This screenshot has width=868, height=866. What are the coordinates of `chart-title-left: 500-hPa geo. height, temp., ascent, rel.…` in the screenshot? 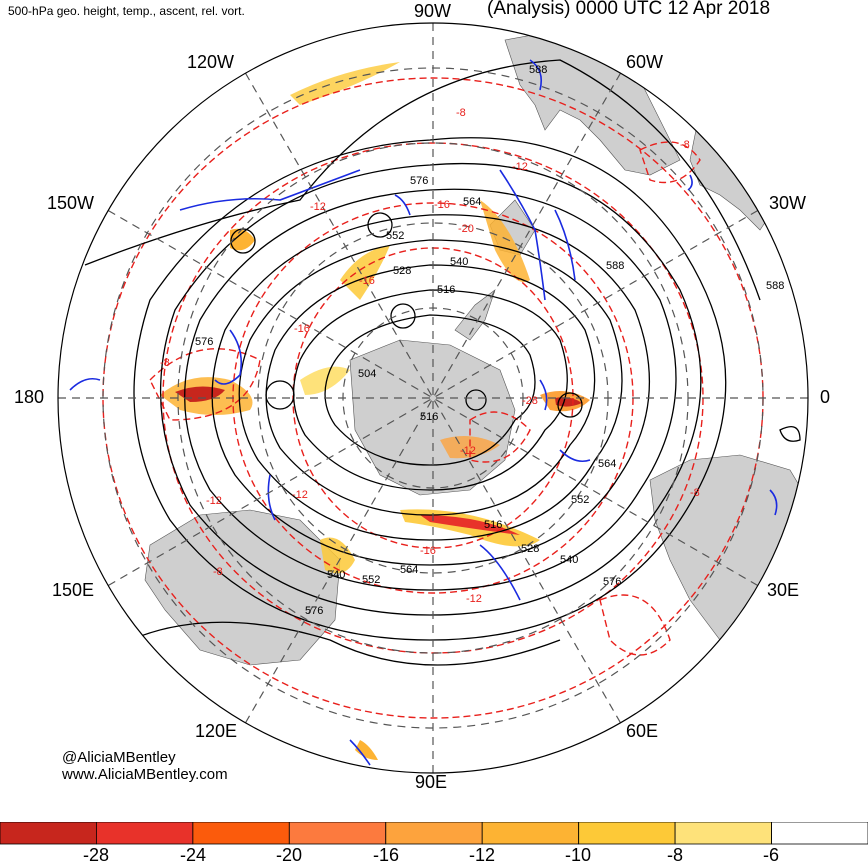 It's located at (126, 11).